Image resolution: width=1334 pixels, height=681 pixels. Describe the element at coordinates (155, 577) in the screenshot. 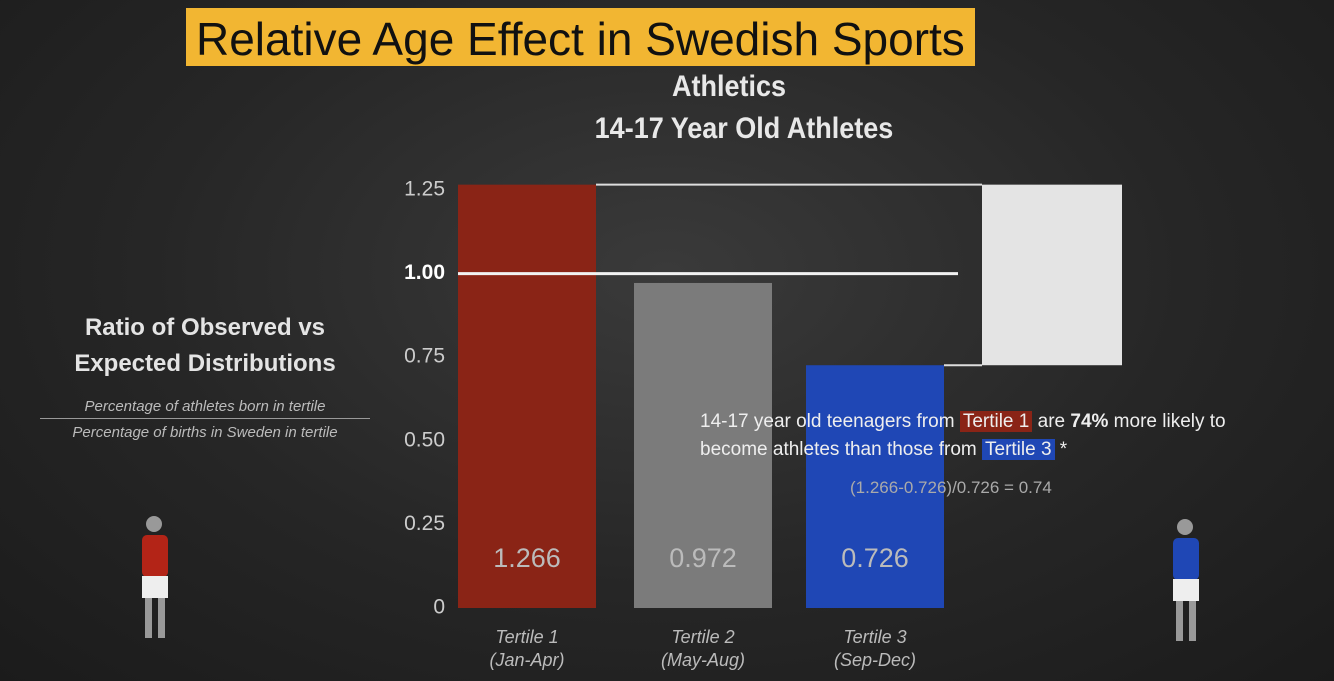

I see `figure-left` at that location.